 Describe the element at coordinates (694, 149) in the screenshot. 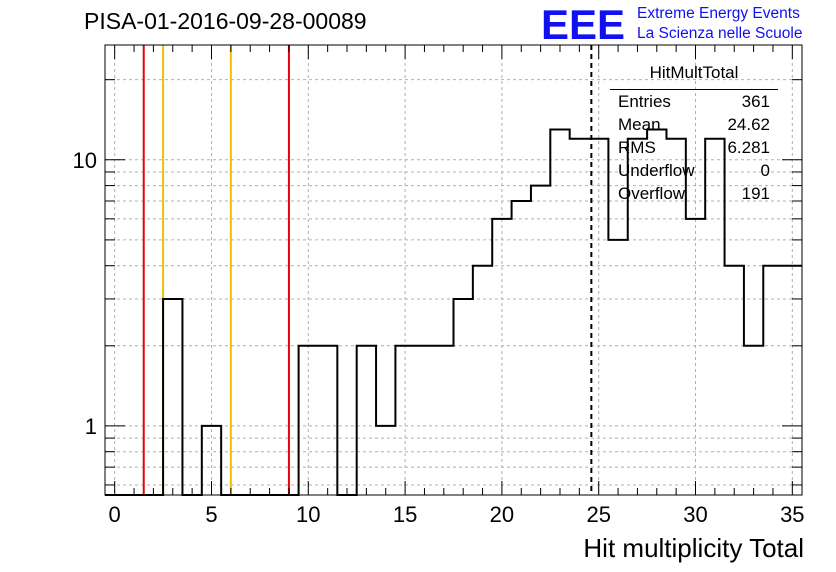

I see `stats-row-rms: RMS 6.281` at that location.